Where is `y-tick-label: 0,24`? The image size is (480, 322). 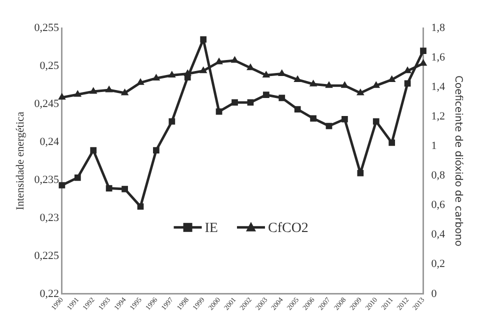
y-tick-label: 0,24 is located at coordinates (50, 142).